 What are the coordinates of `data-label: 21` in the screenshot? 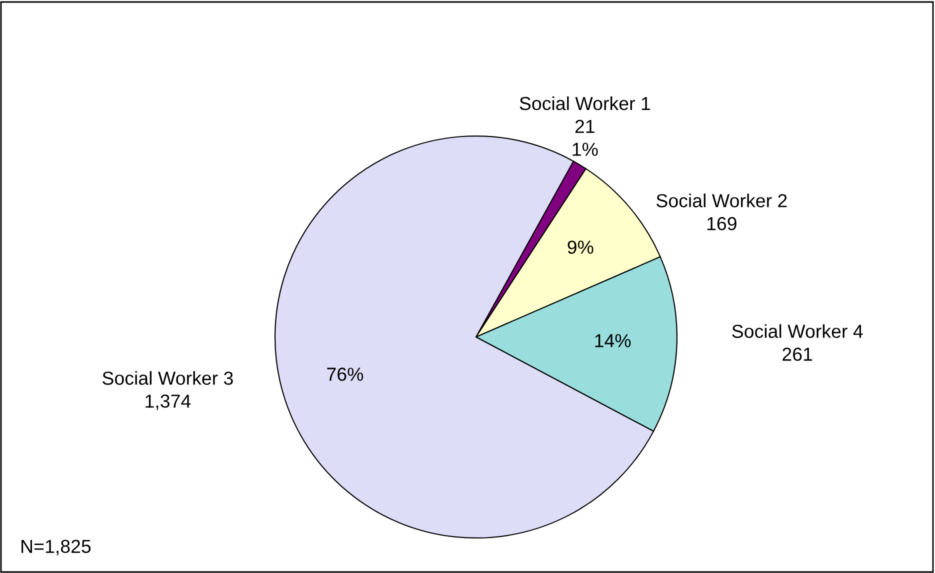 It's located at (584, 126).